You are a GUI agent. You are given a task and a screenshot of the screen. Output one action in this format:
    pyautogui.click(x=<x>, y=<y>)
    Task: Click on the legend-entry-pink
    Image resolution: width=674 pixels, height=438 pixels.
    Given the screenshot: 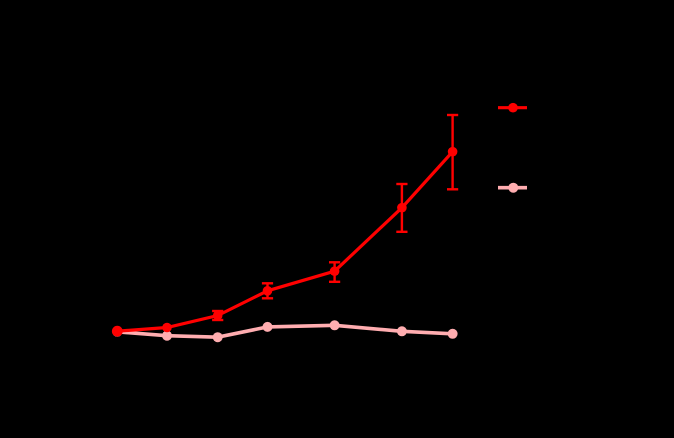 What is the action you would take?
    pyautogui.click(x=512, y=187)
    